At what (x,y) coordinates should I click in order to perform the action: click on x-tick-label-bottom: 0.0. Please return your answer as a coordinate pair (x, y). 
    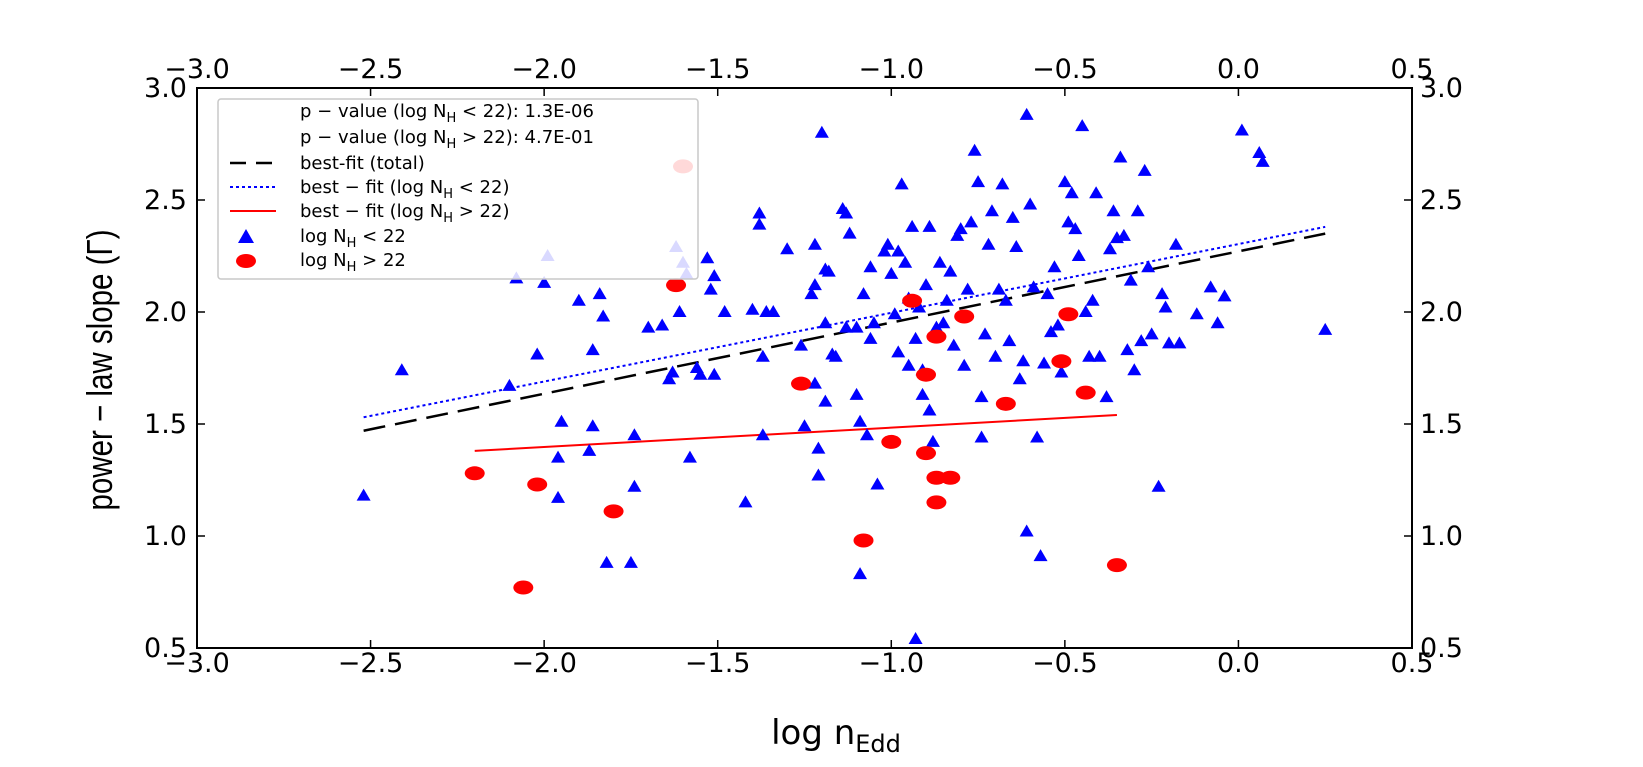
    Looking at the image, I should click on (1238, 663).